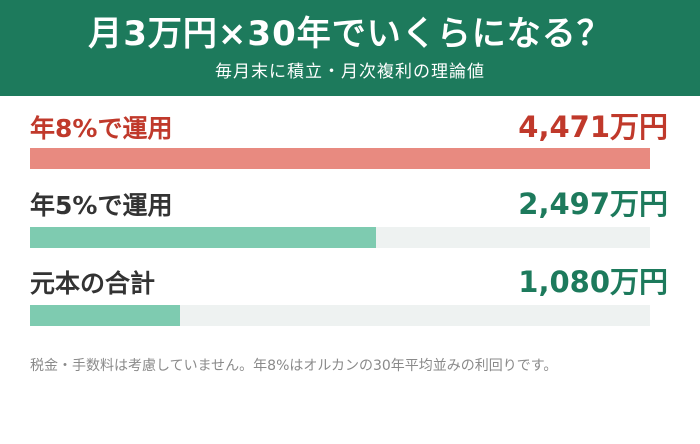  I want to click on bar-track-principal, so click(340, 315).